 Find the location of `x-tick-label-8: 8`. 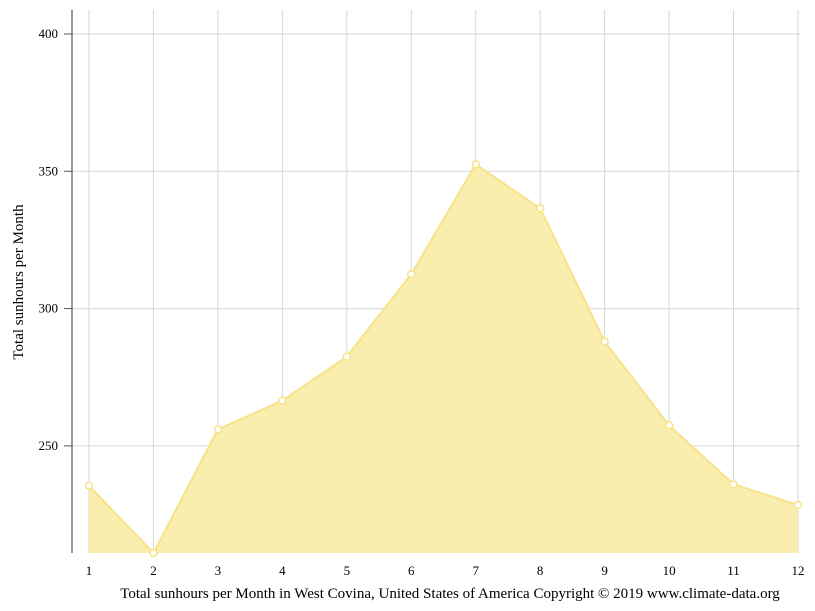

x-tick-label-8: 8 is located at coordinates (540, 570).